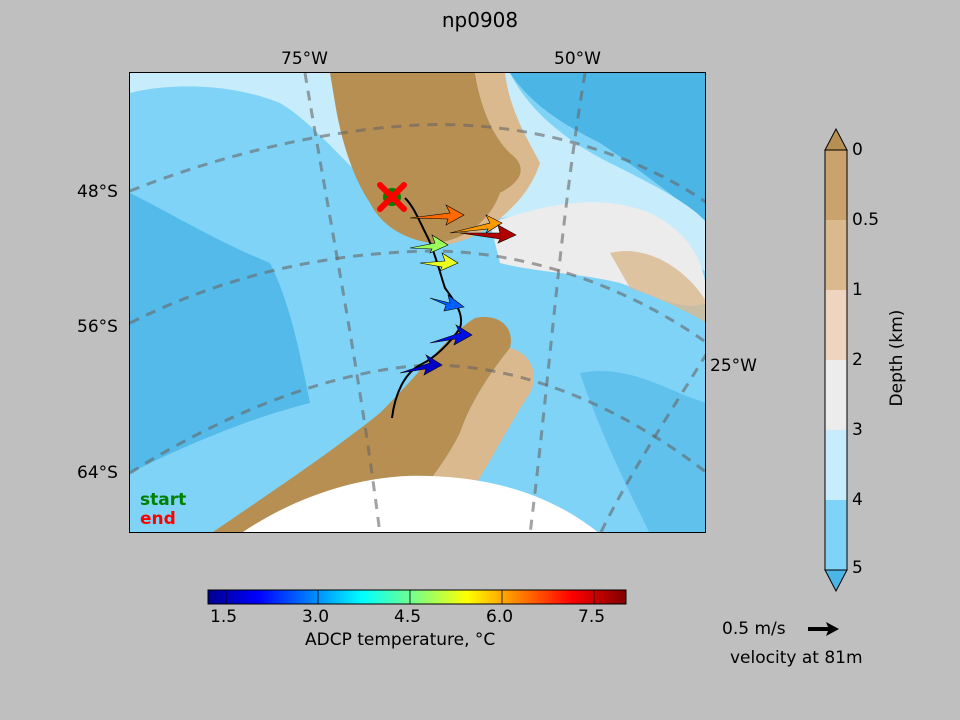 The image size is (960, 720). Describe the element at coordinates (754, 629) in the screenshot. I see `velocity-key-speed: 0.5 m/s` at that location.